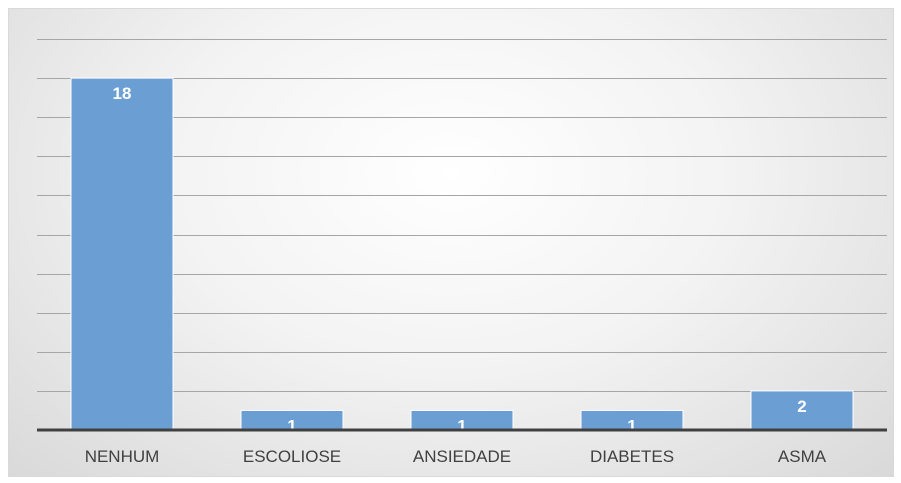 Image resolution: width=901 pixels, height=483 pixels. What do you see at coordinates (122, 254) in the screenshot?
I see `bar-nenhum` at bounding box center [122, 254].